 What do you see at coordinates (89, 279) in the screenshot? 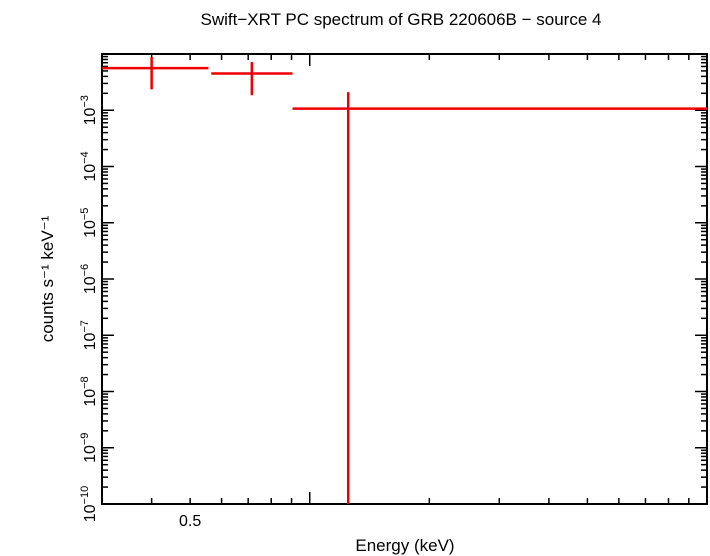
I see `y-tick-label: 10−6` at bounding box center [89, 279].